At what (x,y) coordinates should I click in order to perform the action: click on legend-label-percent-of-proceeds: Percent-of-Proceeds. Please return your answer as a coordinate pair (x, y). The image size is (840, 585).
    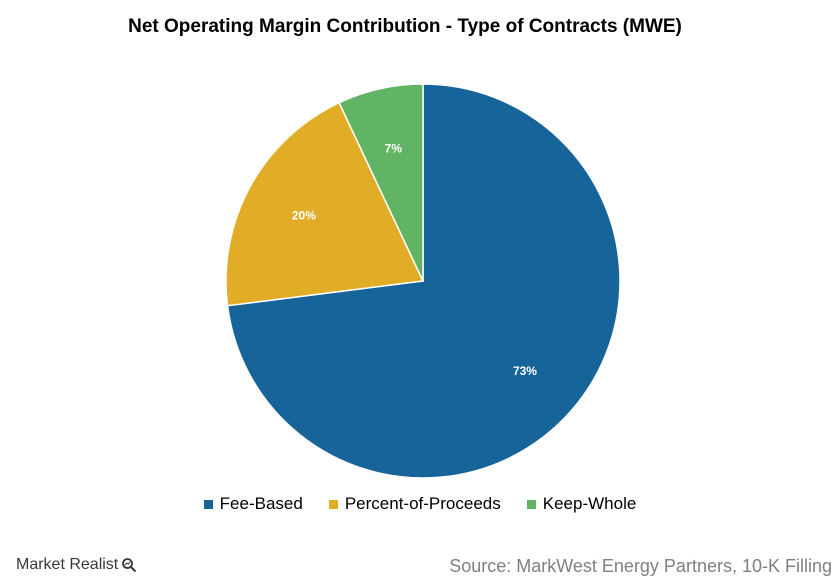
    Looking at the image, I should click on (422, 503).